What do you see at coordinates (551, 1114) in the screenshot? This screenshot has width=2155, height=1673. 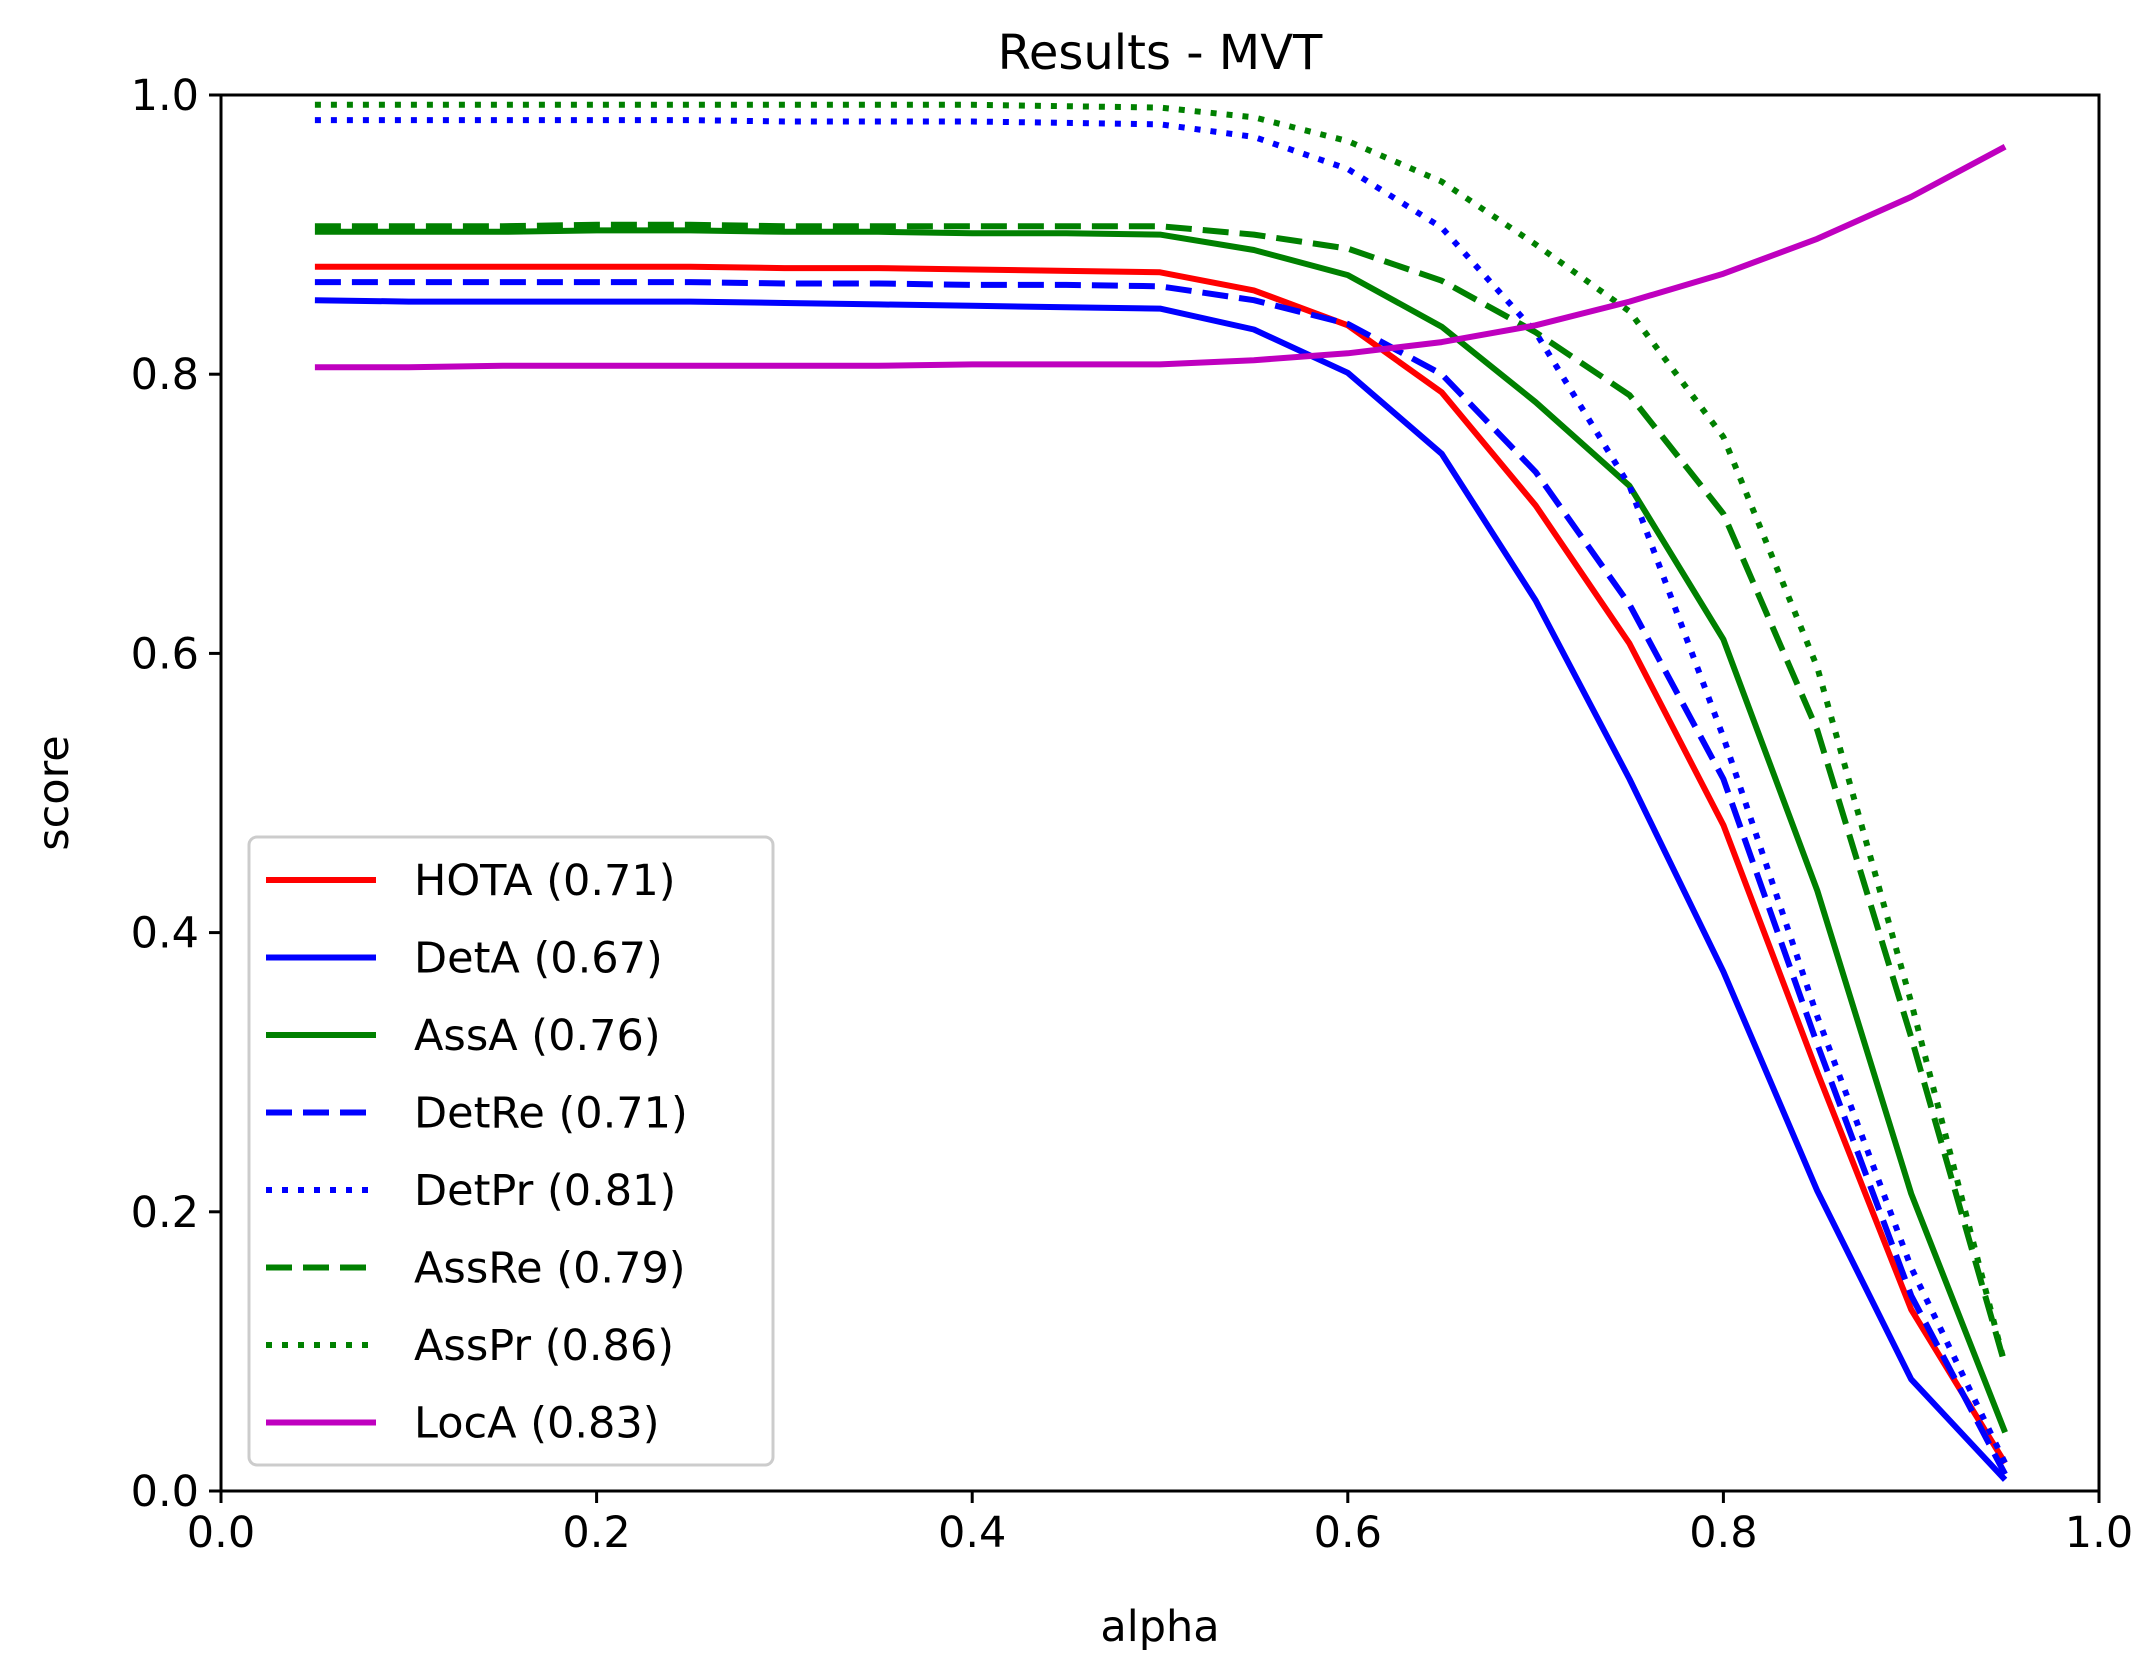 I see `legend-label-detre: DetRe (0.71)` at bounding box center [551, 1114].